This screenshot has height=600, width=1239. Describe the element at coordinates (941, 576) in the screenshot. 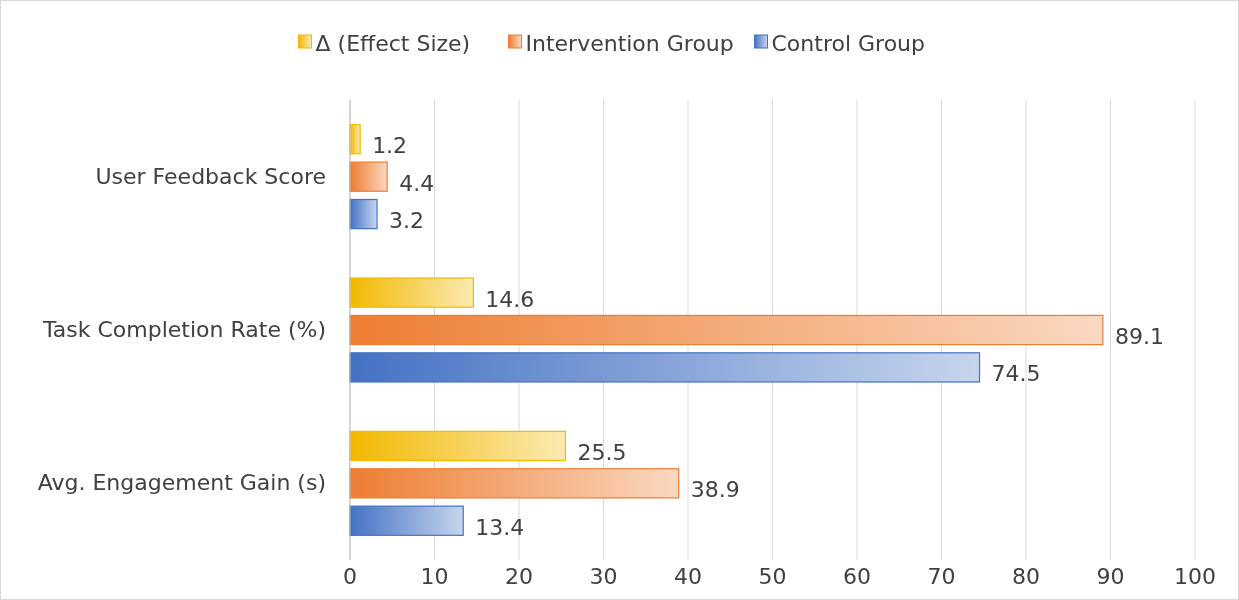

I see `x-tick-label: 70` at that location.